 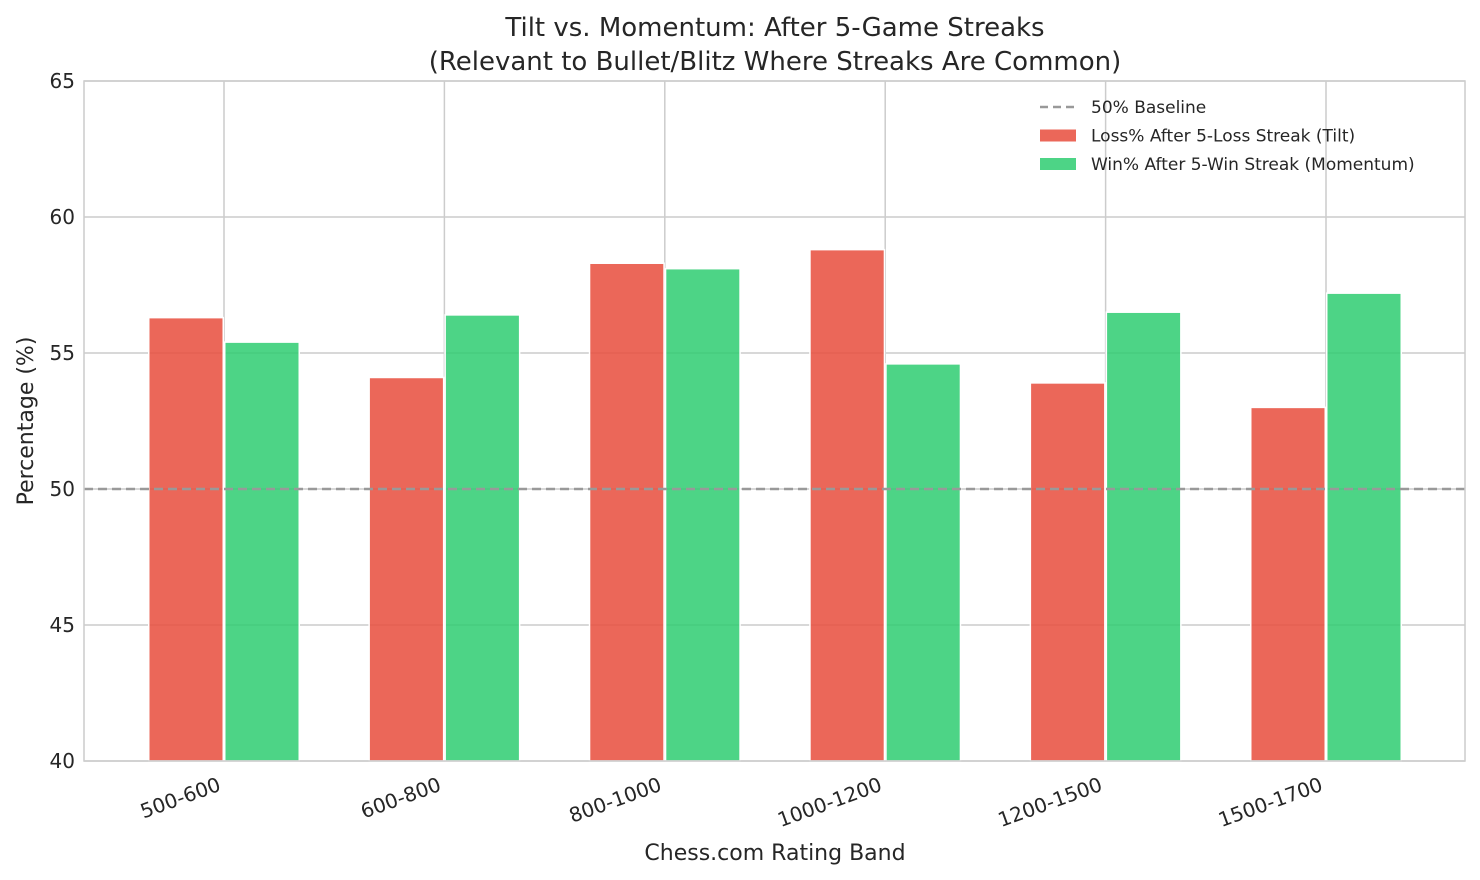 What do you see at coordinates (1223, 137) in the screenshot?
I see `legend-label-loss: Loss% After 5-Loss Streak (Tilt)` at bounding box center [1223, 137].